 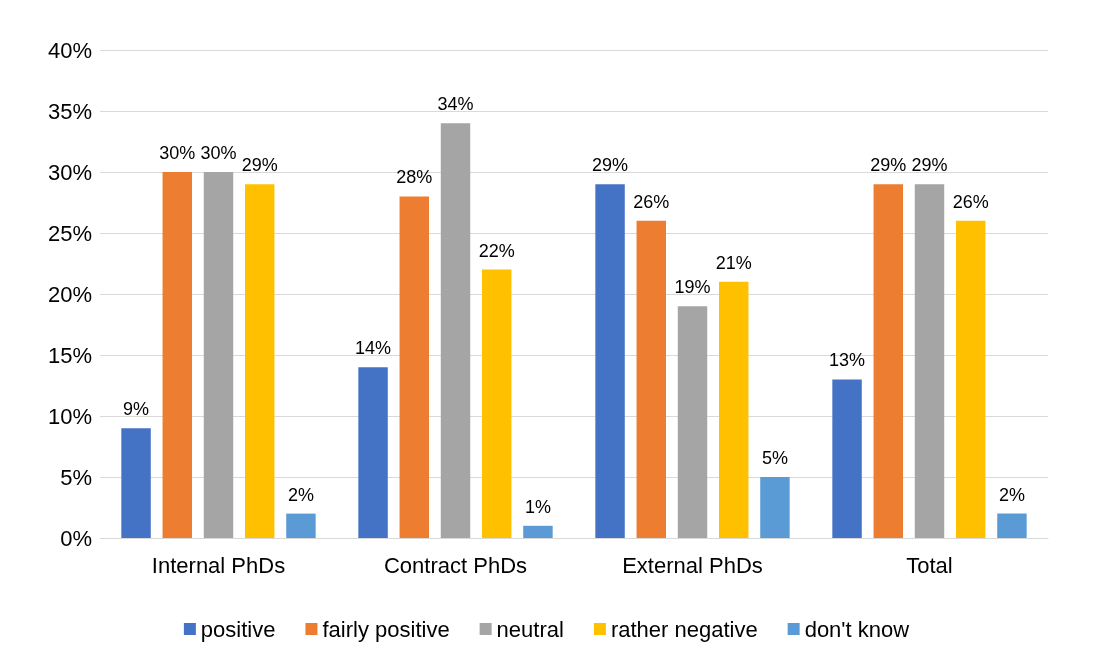 I want to click on y-tick-label: 30%, so click(x=69, y=172).